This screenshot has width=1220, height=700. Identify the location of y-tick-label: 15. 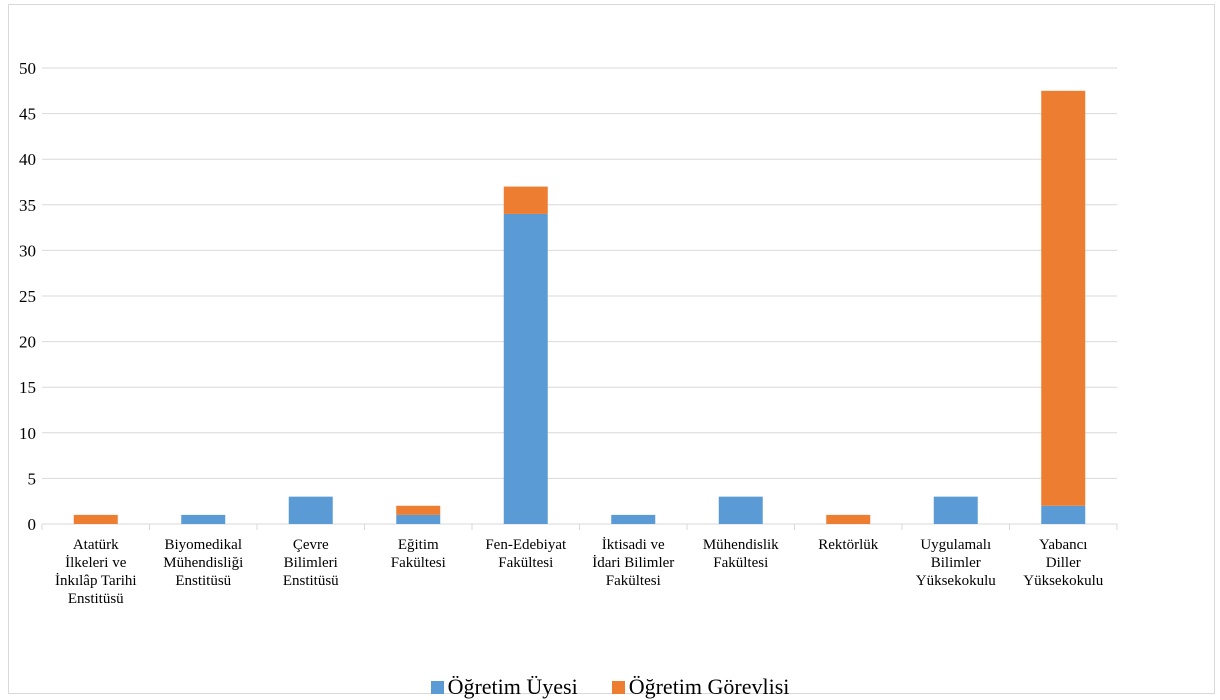
(27, 387).